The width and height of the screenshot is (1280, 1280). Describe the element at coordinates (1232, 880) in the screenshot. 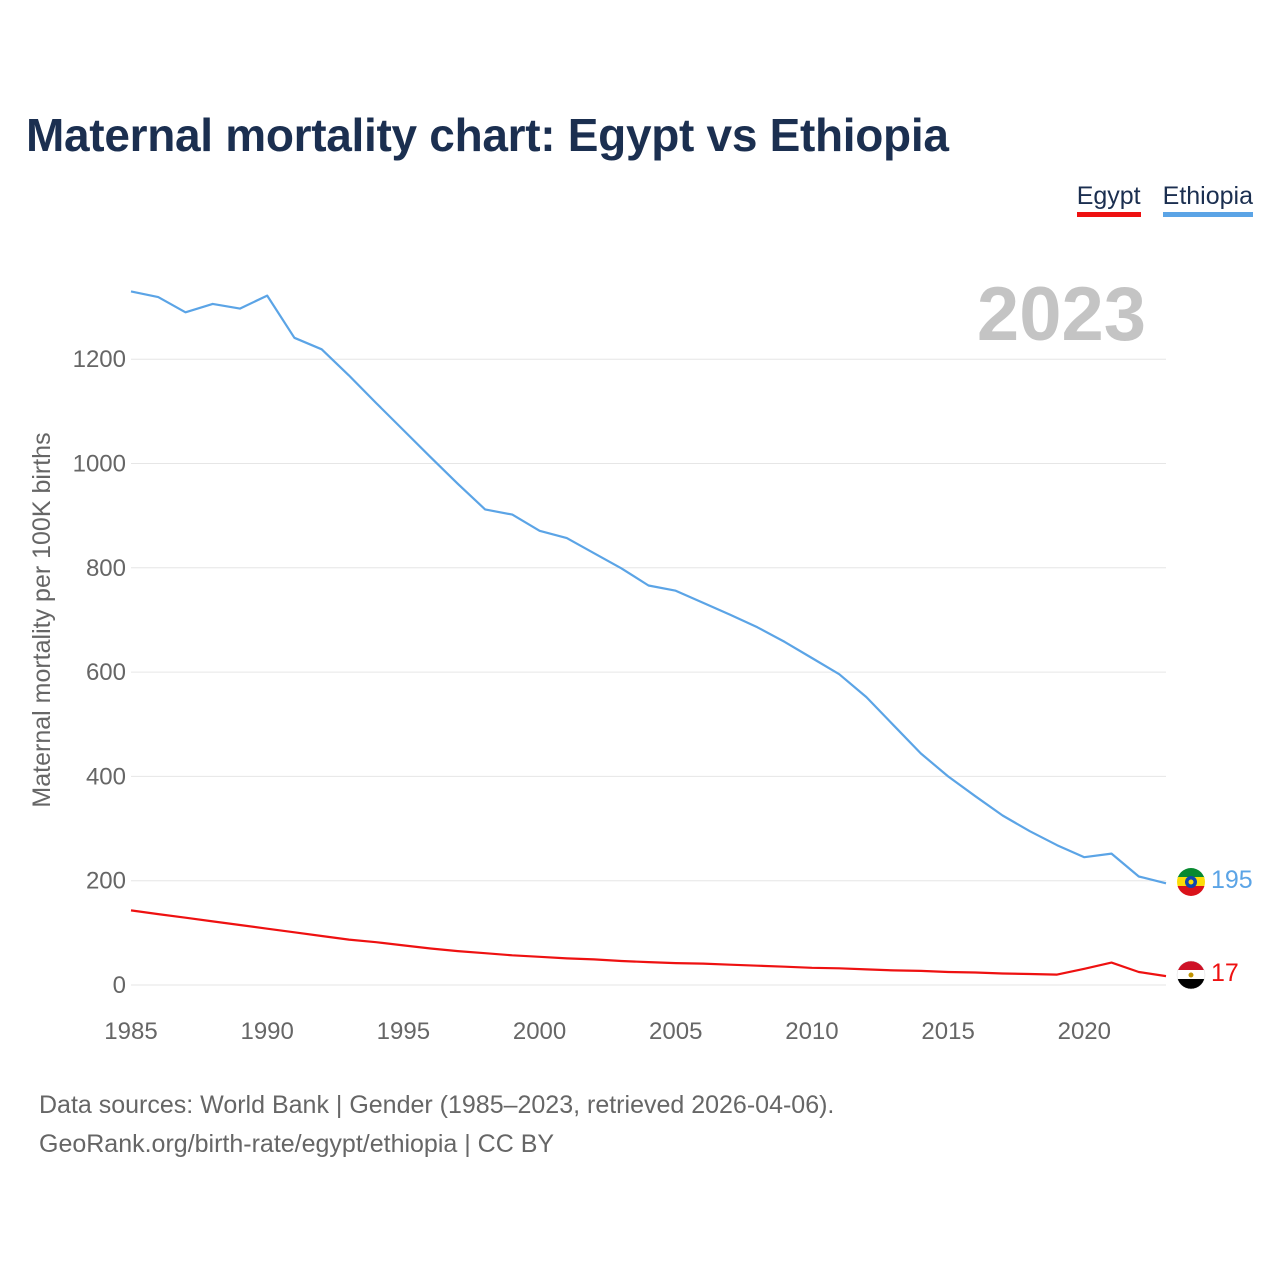

I see `ethiopia-end-value: 195` at that location.